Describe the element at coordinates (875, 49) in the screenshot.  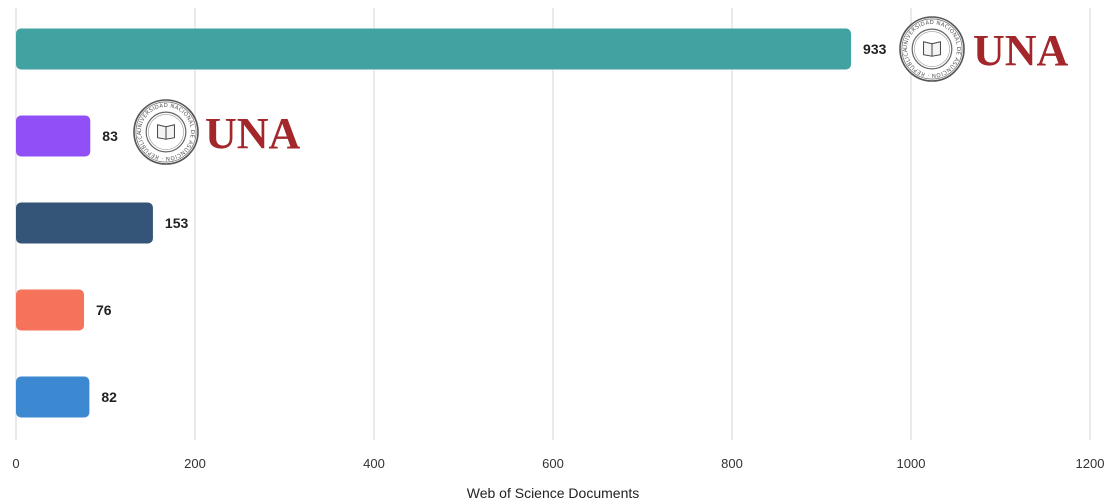
I see `bar-value-label: 933` at that location.